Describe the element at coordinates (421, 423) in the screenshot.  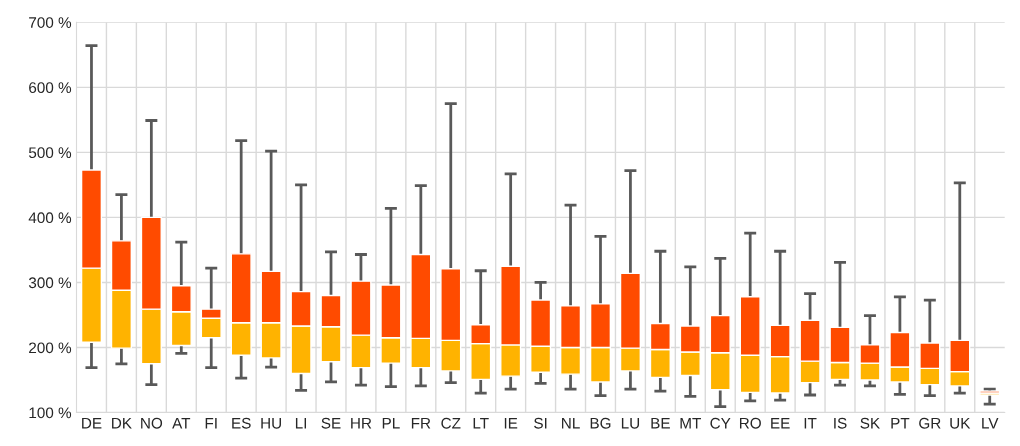
I see `x-tick-label: FR` at that location.